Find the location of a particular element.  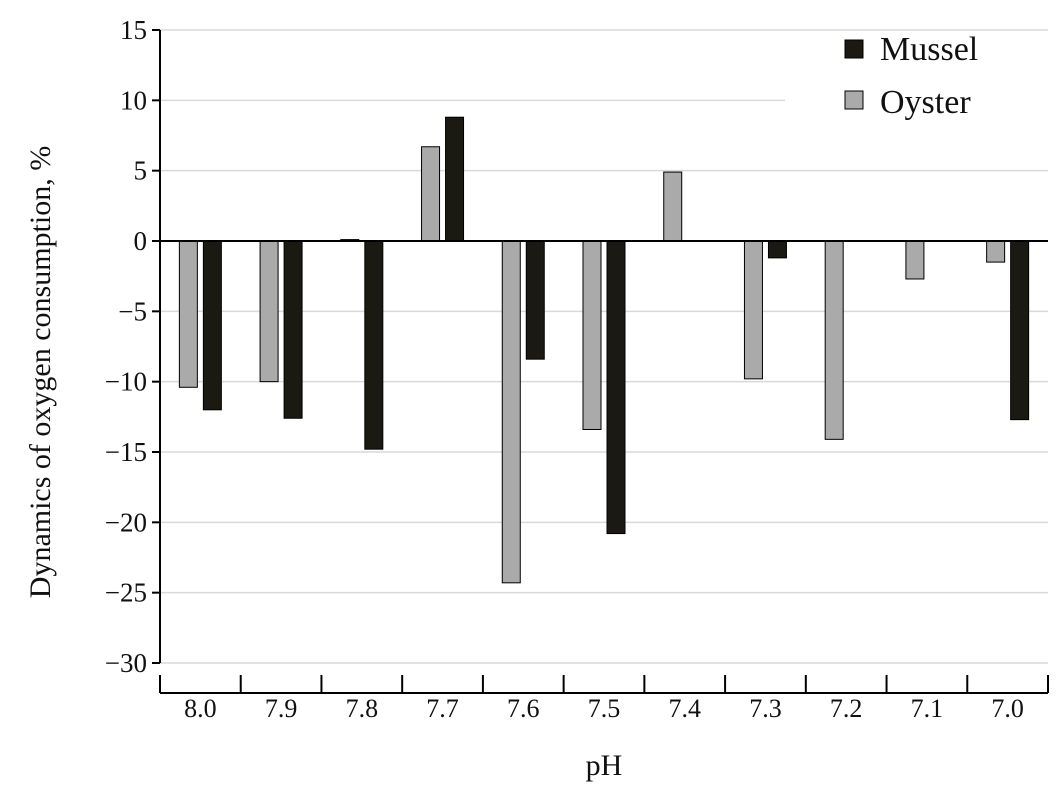

bar-mussel-7.6 is located at coordinates (535, 300).